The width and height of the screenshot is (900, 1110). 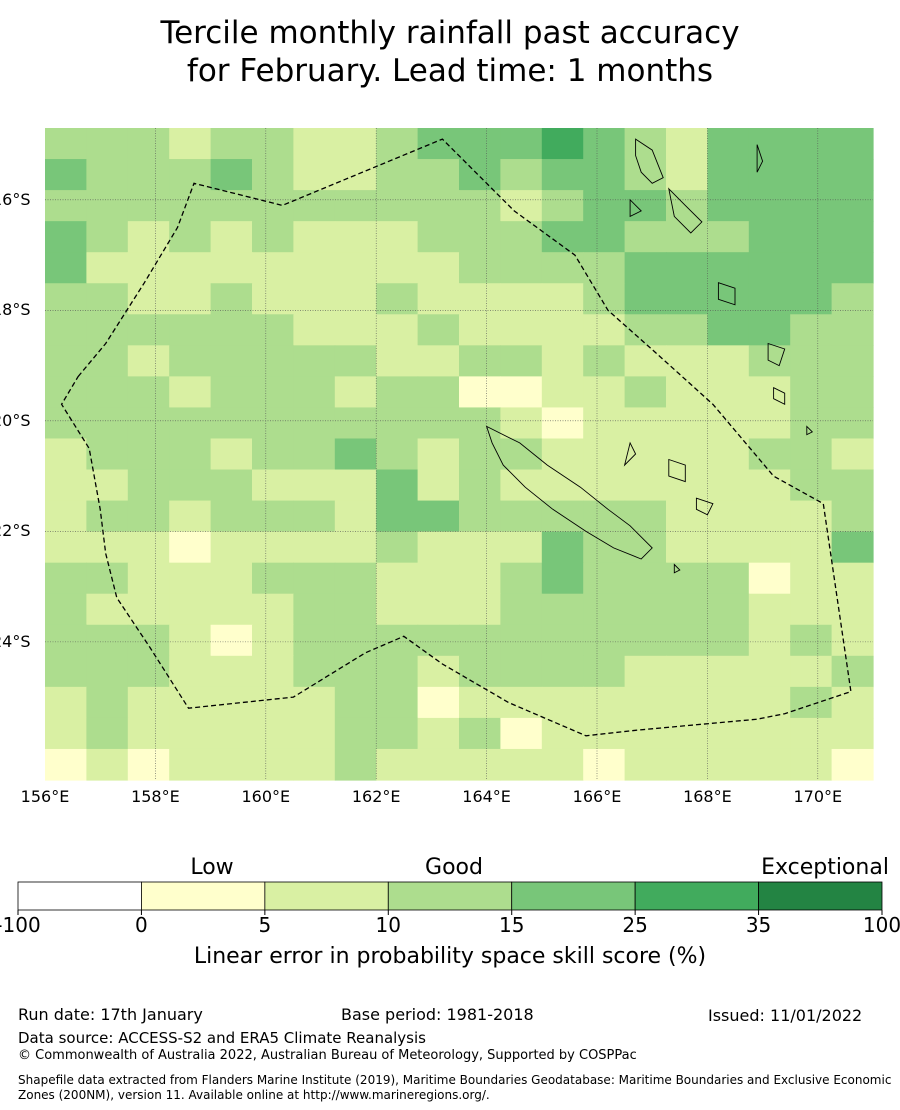 I want to click on title-line-2: for February. Lead time: 1 months, so click(x=450, y=71).